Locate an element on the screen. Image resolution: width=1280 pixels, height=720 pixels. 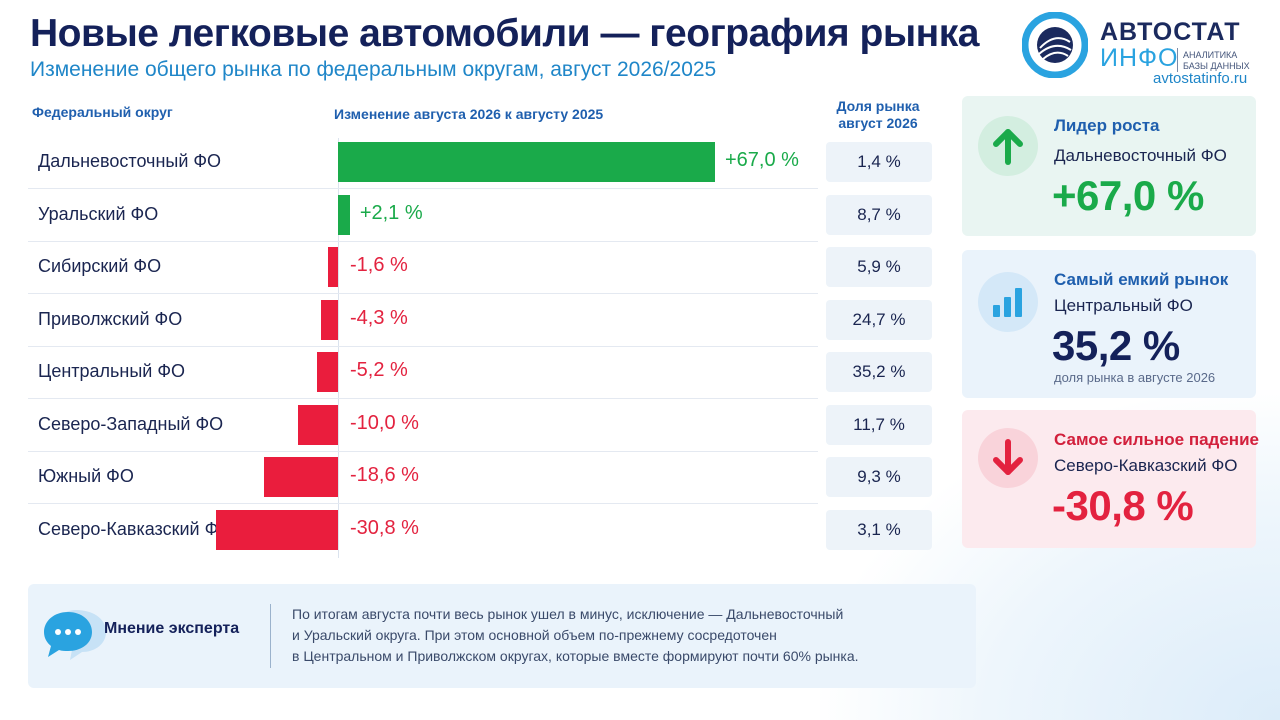
logo-separator is located at coordinates (1177, 60).